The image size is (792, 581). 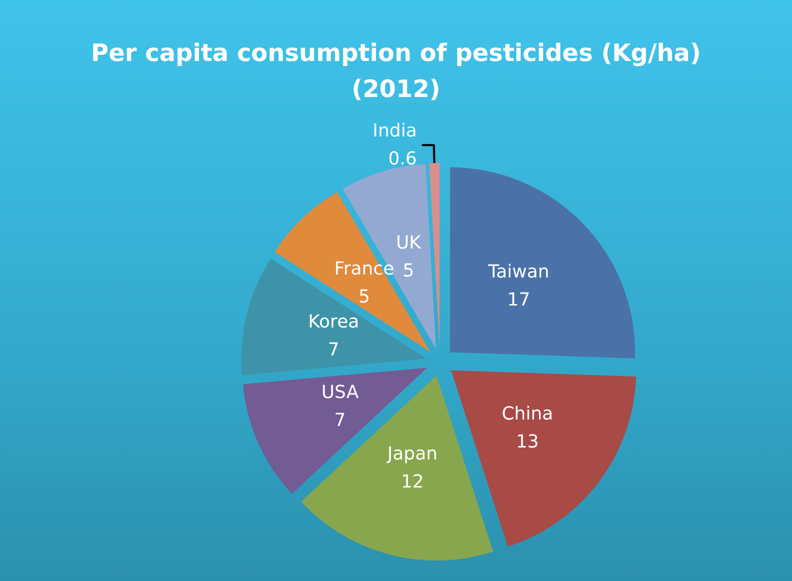 What do you see at coordinates (402, 159) in the screenshot?
I see `data-label: 0.6` at bounding box center [402, 159].